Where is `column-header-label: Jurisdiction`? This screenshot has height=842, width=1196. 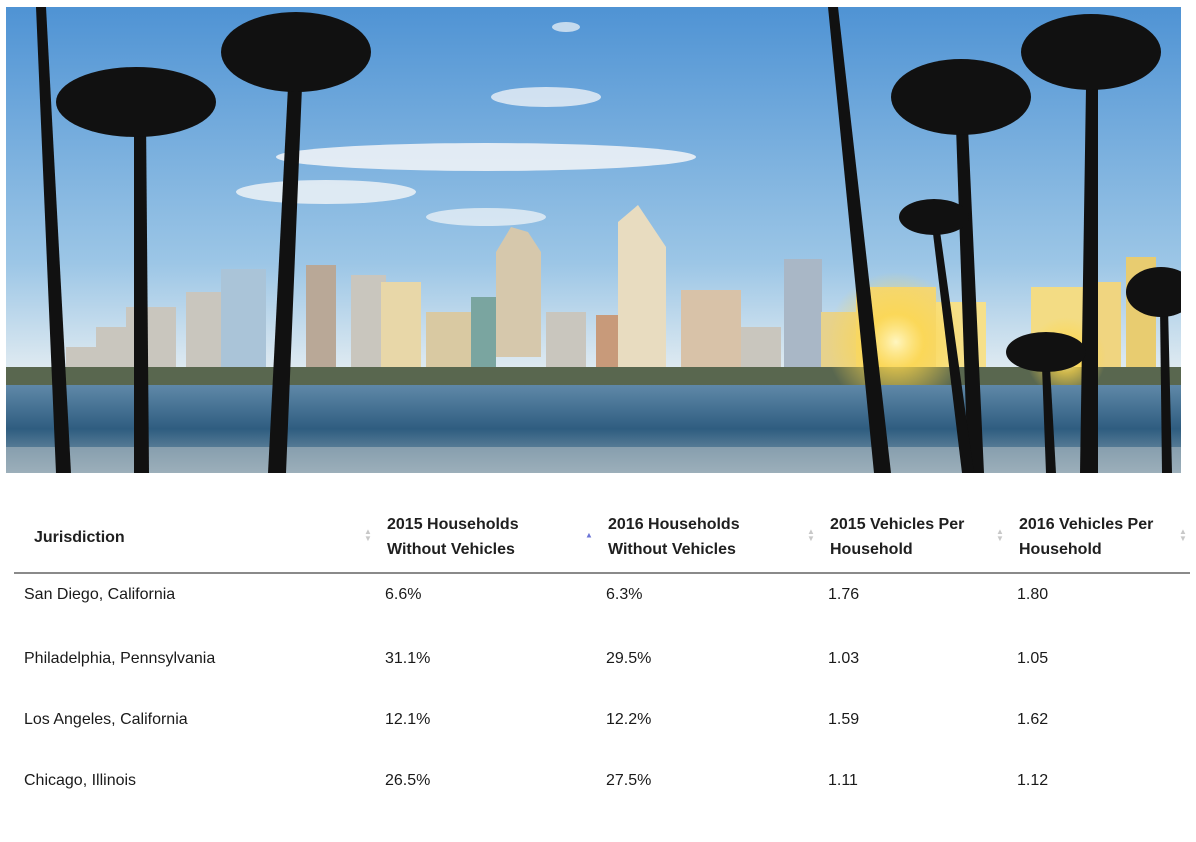
column-header-label: Jurisdiction is located at coordinates (79, 537).